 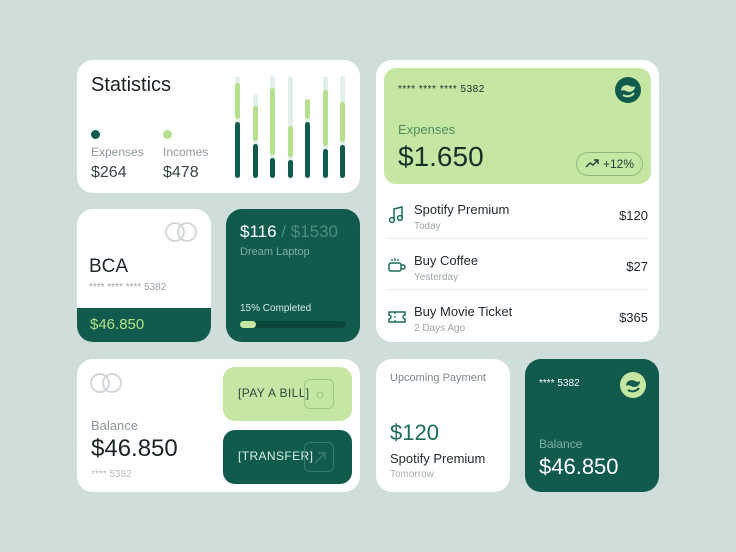 I want to click on transaction-row: Buy Movie Ticket 2 Days Ago $365, so click(x=517, y=320).